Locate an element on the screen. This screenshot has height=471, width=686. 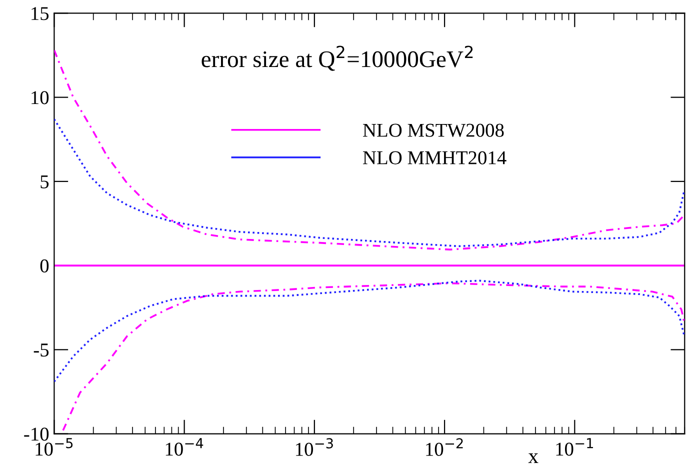
y-tick-label: 0 is located at coordinates (44, 265).